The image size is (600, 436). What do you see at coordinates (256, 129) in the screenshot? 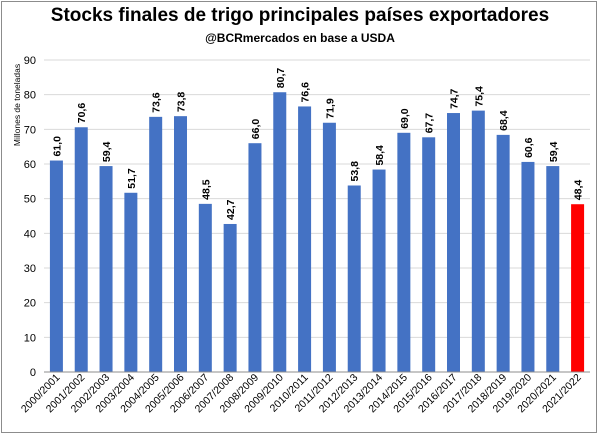
I see `data-label: 66,0` at bounding box center [256, 129].